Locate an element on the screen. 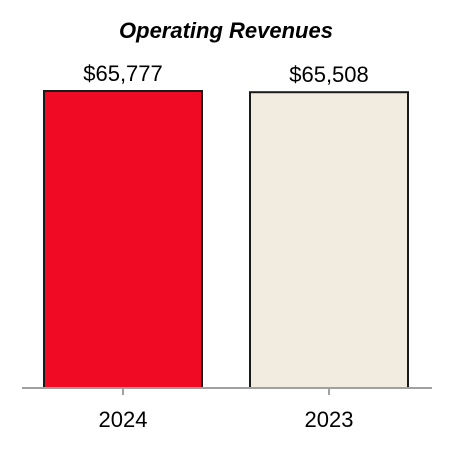 The height and width of the screenshot is (452, 452). data-label-2024: $65,777 is located at coordinates (123, 73).